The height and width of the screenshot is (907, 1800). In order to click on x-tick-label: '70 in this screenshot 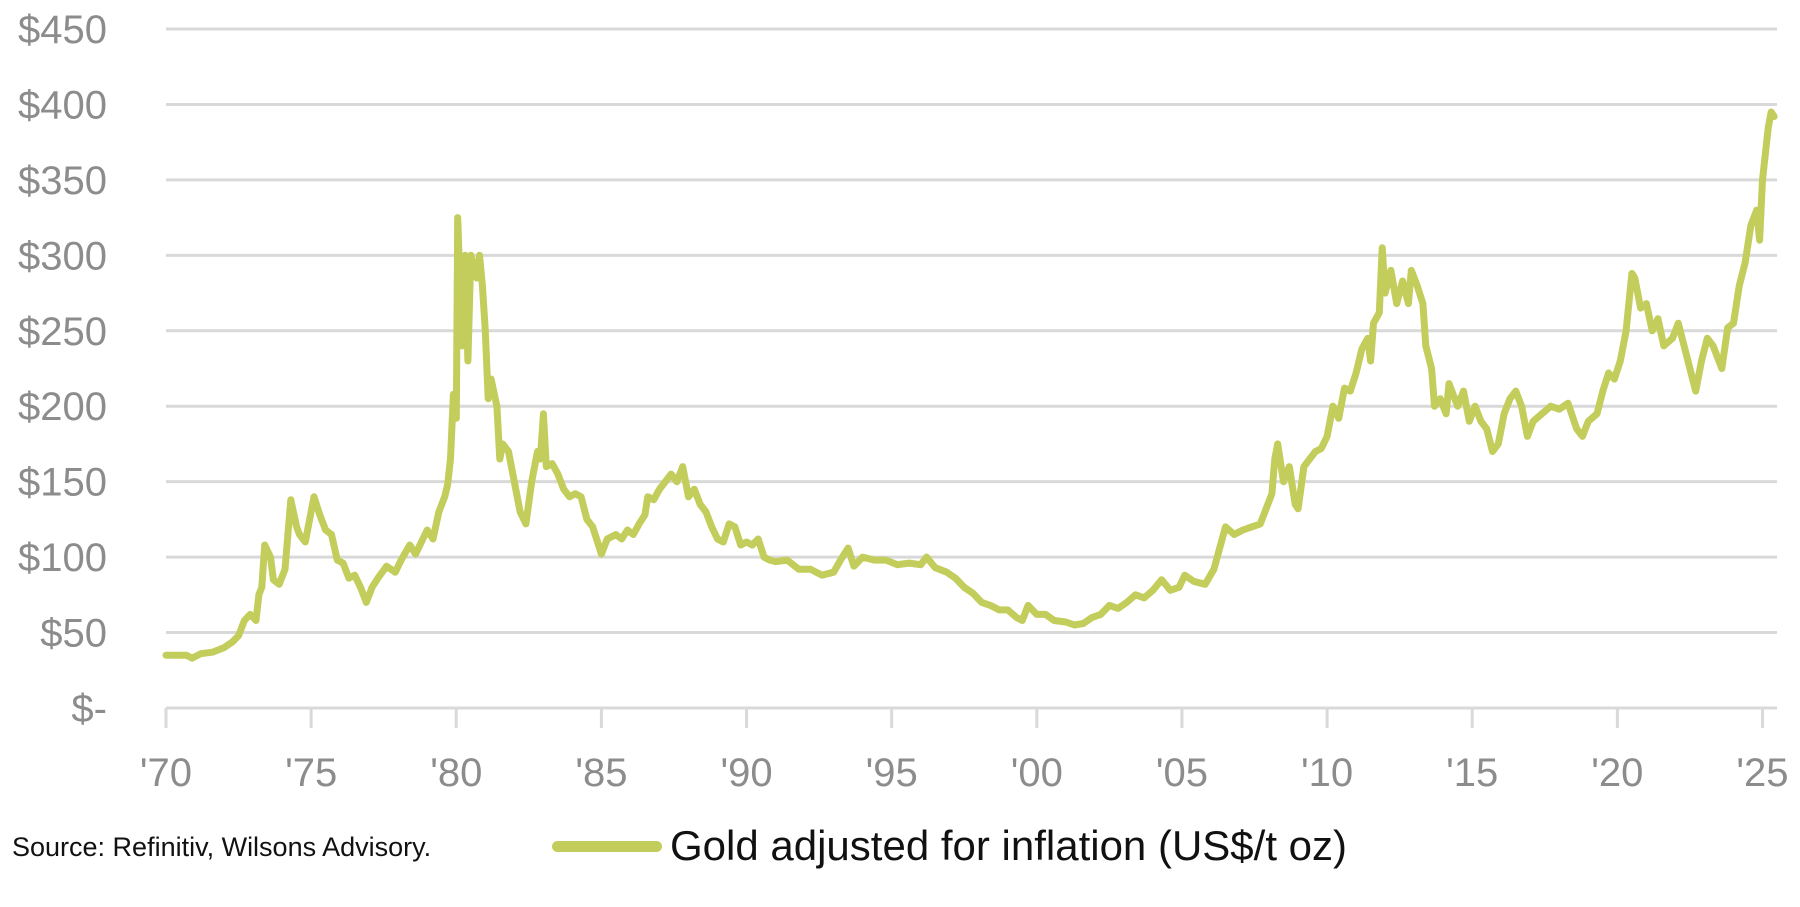, I will do `click(166, 773)`.